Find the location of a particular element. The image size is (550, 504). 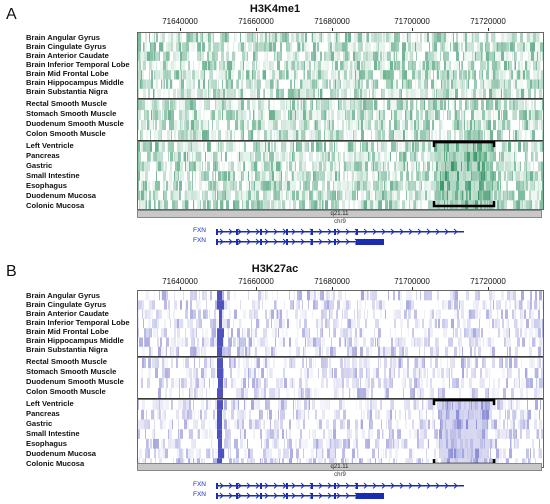

strand-arrow is located at coordinates (347, 495).